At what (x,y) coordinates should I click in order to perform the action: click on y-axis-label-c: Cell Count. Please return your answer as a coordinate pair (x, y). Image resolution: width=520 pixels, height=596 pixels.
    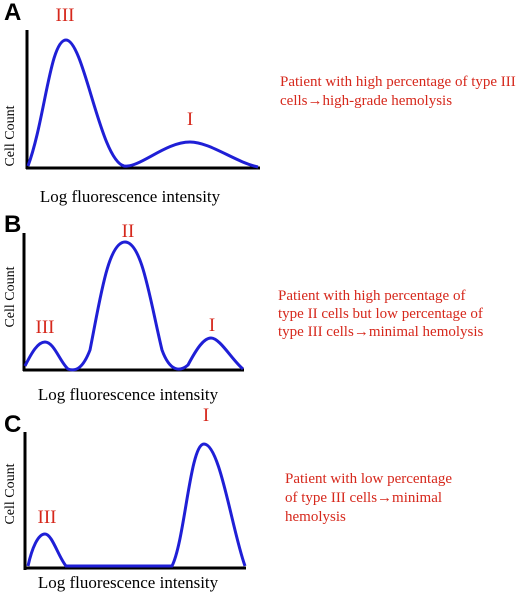
    Looking at the image, I should click on (10, 493).